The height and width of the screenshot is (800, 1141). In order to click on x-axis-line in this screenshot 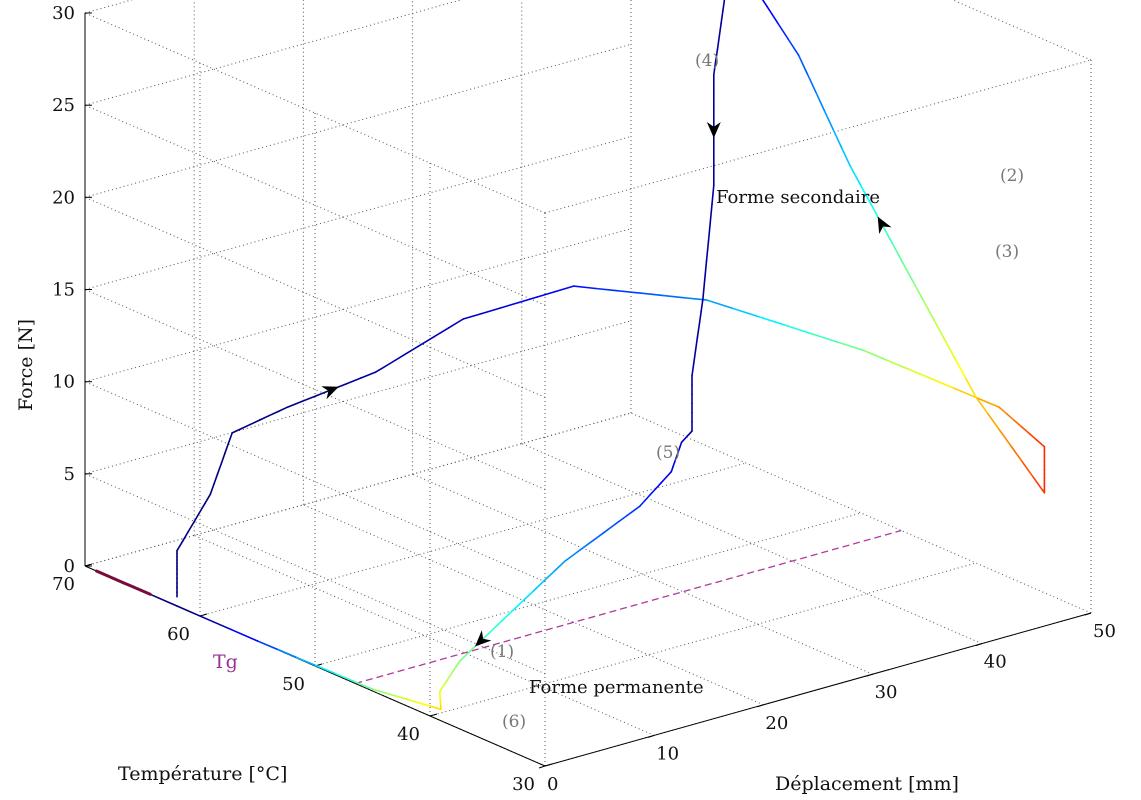, I will do `click(818, 689)`.